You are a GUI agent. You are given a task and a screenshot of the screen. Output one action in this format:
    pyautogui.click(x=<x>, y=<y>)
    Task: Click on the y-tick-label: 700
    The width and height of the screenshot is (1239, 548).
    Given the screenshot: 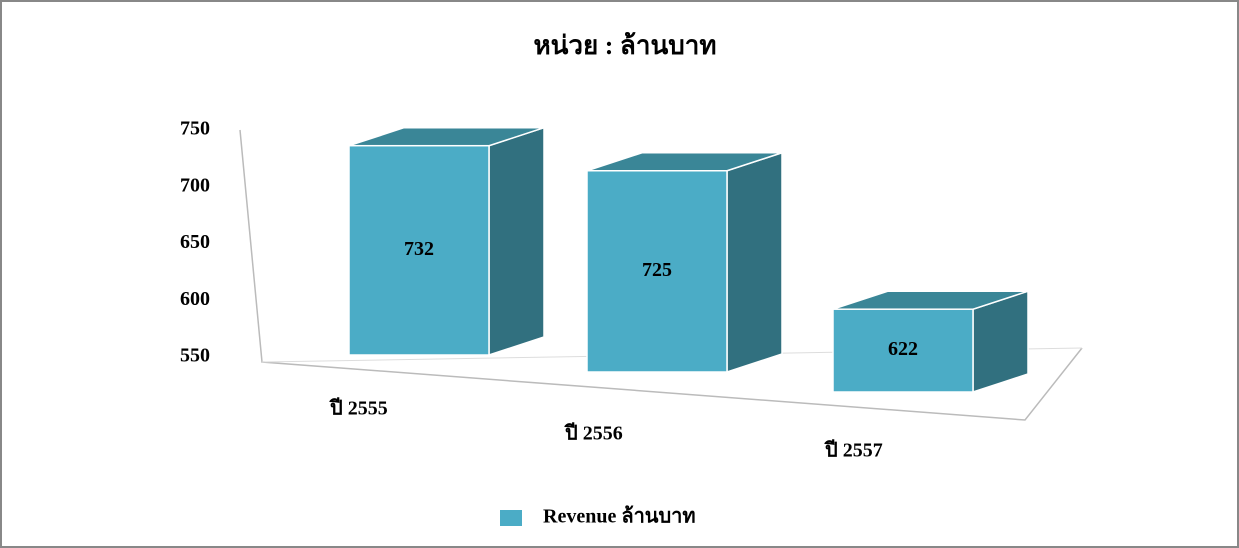 What is the action you would take?
    pyautogui.click(x=195, y=185)
    